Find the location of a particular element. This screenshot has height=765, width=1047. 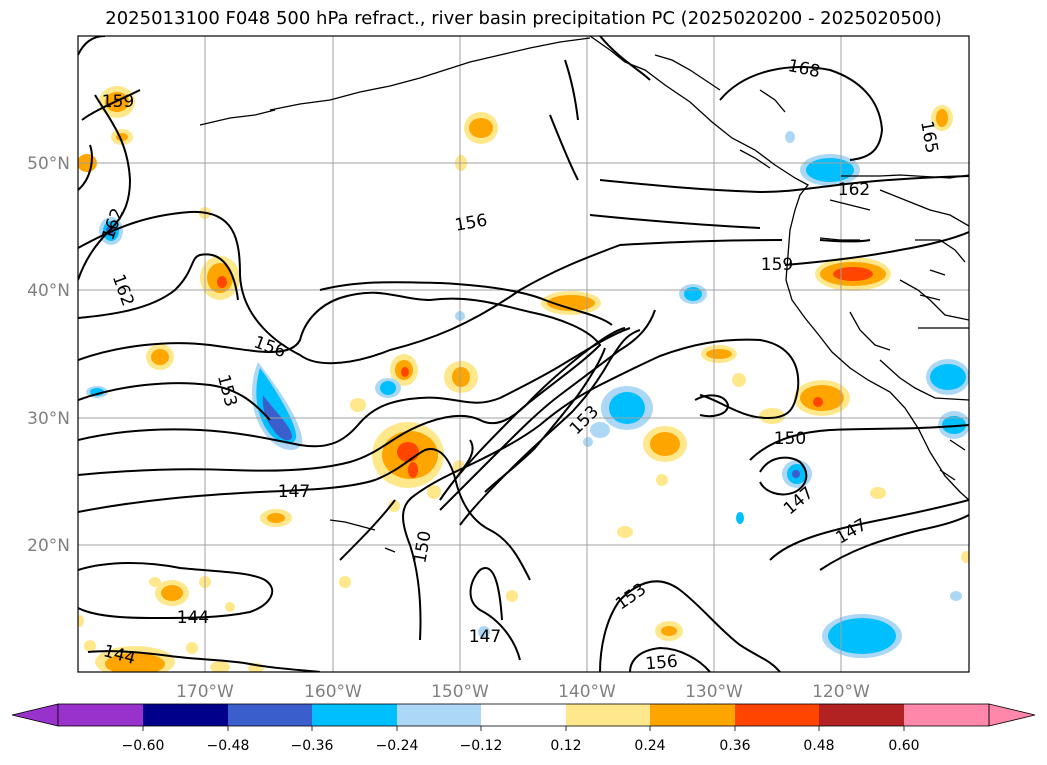

contour-label: 144 is located at coordinates (193, 618).